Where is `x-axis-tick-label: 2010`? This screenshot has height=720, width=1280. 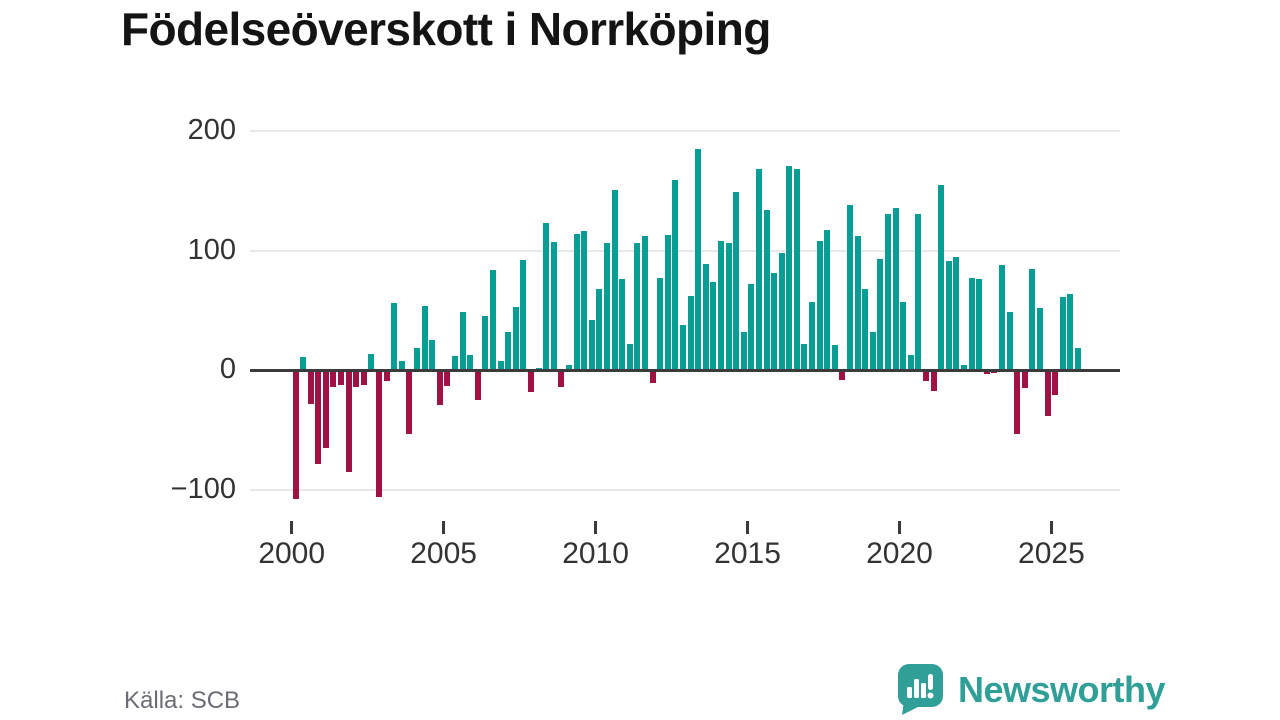
x-axis-tick-label: 2010 is located at coordinates (595, 553).